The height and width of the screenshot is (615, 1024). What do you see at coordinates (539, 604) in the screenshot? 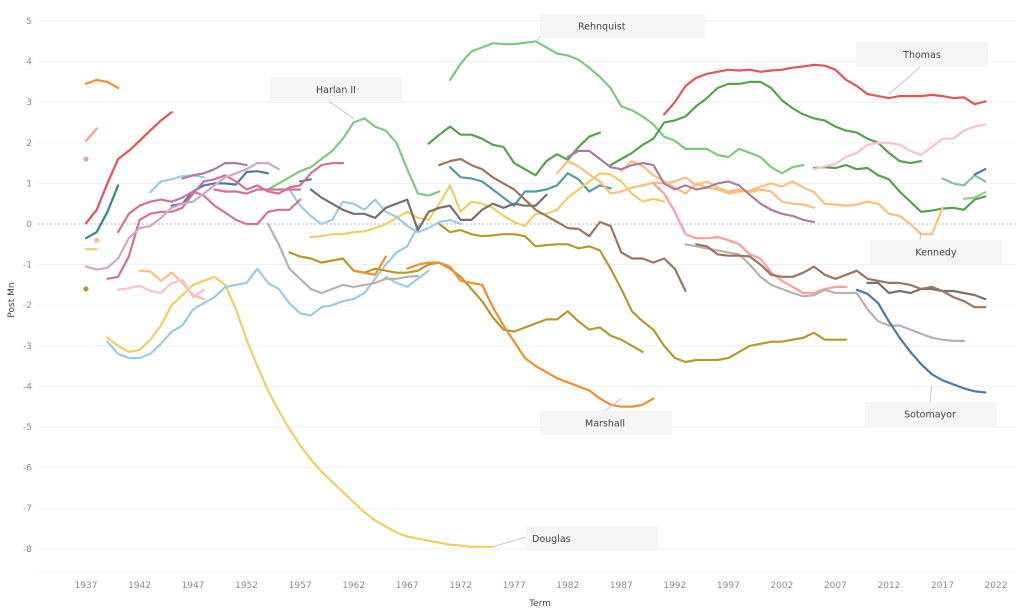
I see `x-axis-title: Term` at bounding box center [539, 604].